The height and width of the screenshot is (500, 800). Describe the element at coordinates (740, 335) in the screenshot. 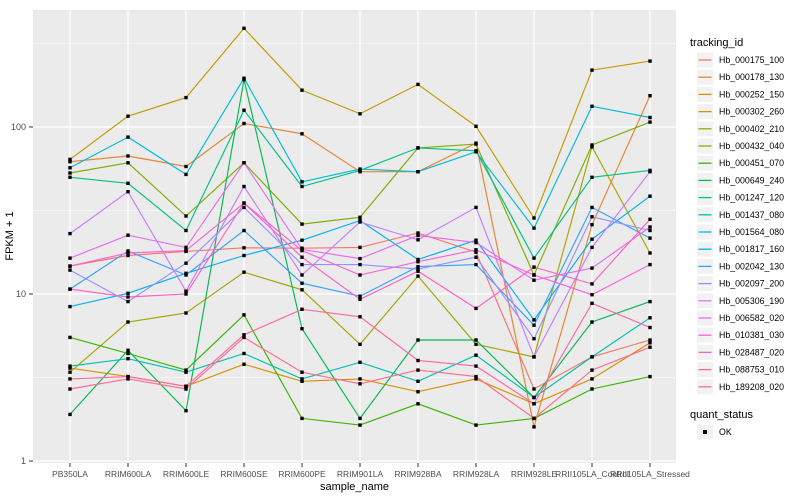

I see `legend-item-Hb_010381_030: Hb_010381_030` at that location.